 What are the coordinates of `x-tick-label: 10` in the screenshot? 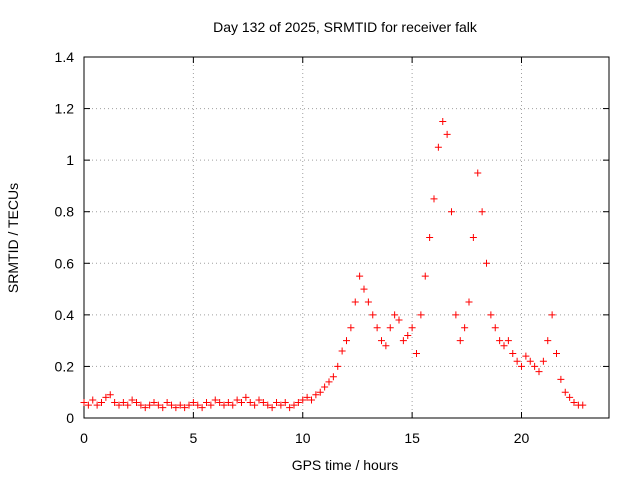 It's located at (303, 438).